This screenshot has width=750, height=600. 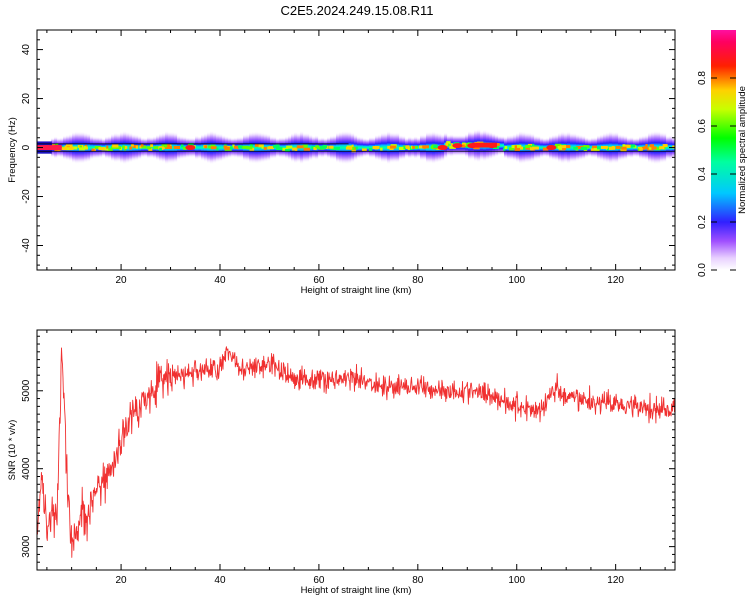 What do you see at coordinates (356, 290) in the screenshot?
I see `spectrogram-xlabel: Height of straight line (km)` at bounding box center [356, 290].